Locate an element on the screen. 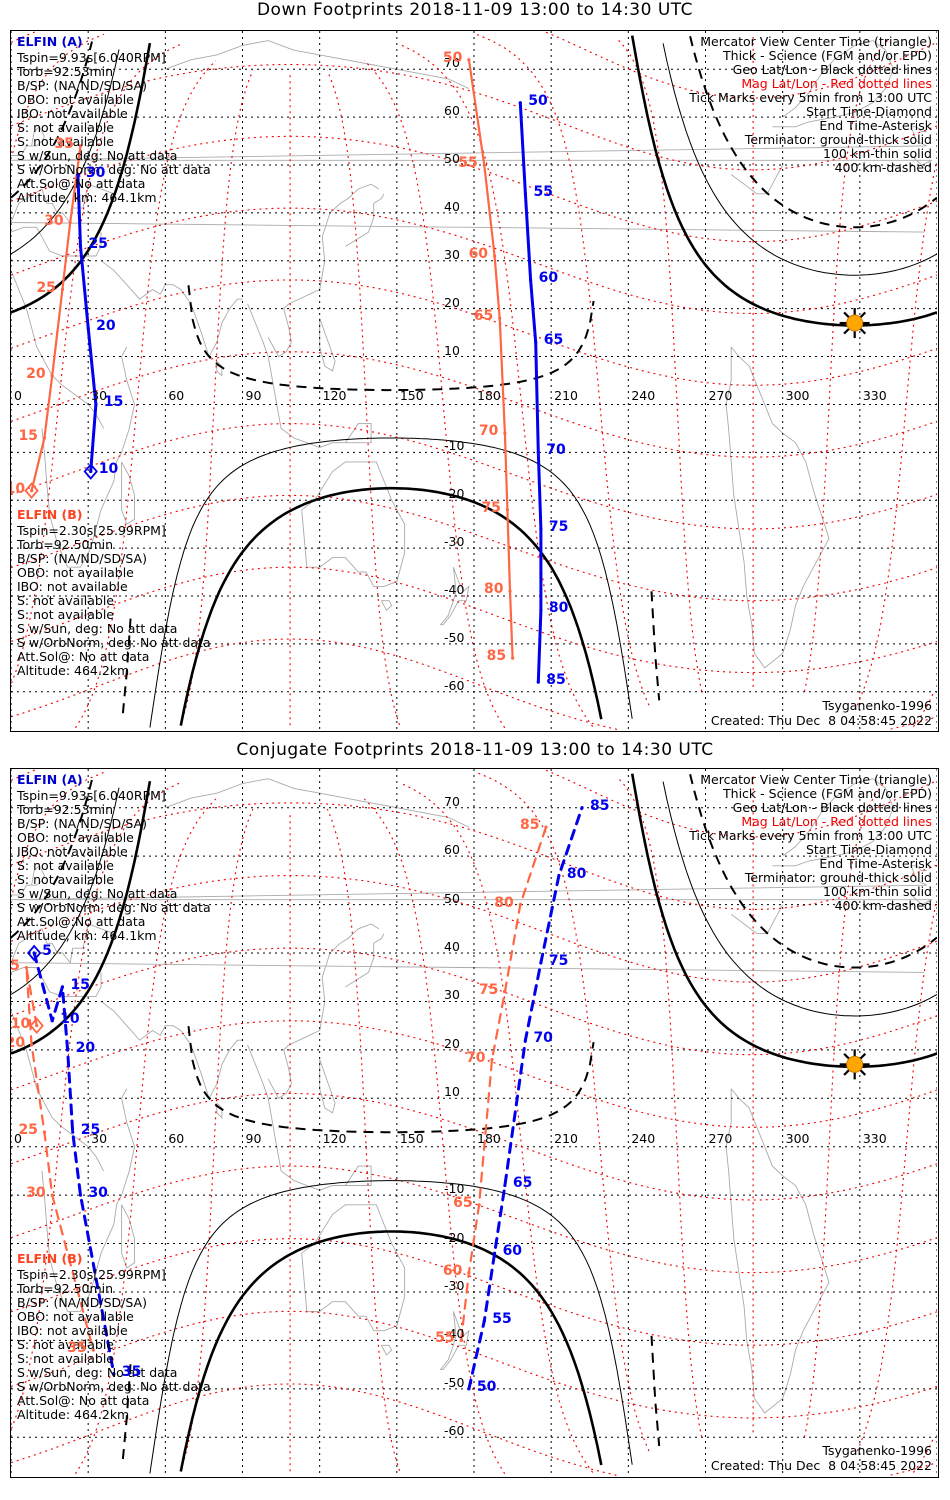 Image resolution: width=950 pixels, height=1500 pixels. info-line: Tspin=2.30s[25.99RPM] is located at coordinates (91, 530).